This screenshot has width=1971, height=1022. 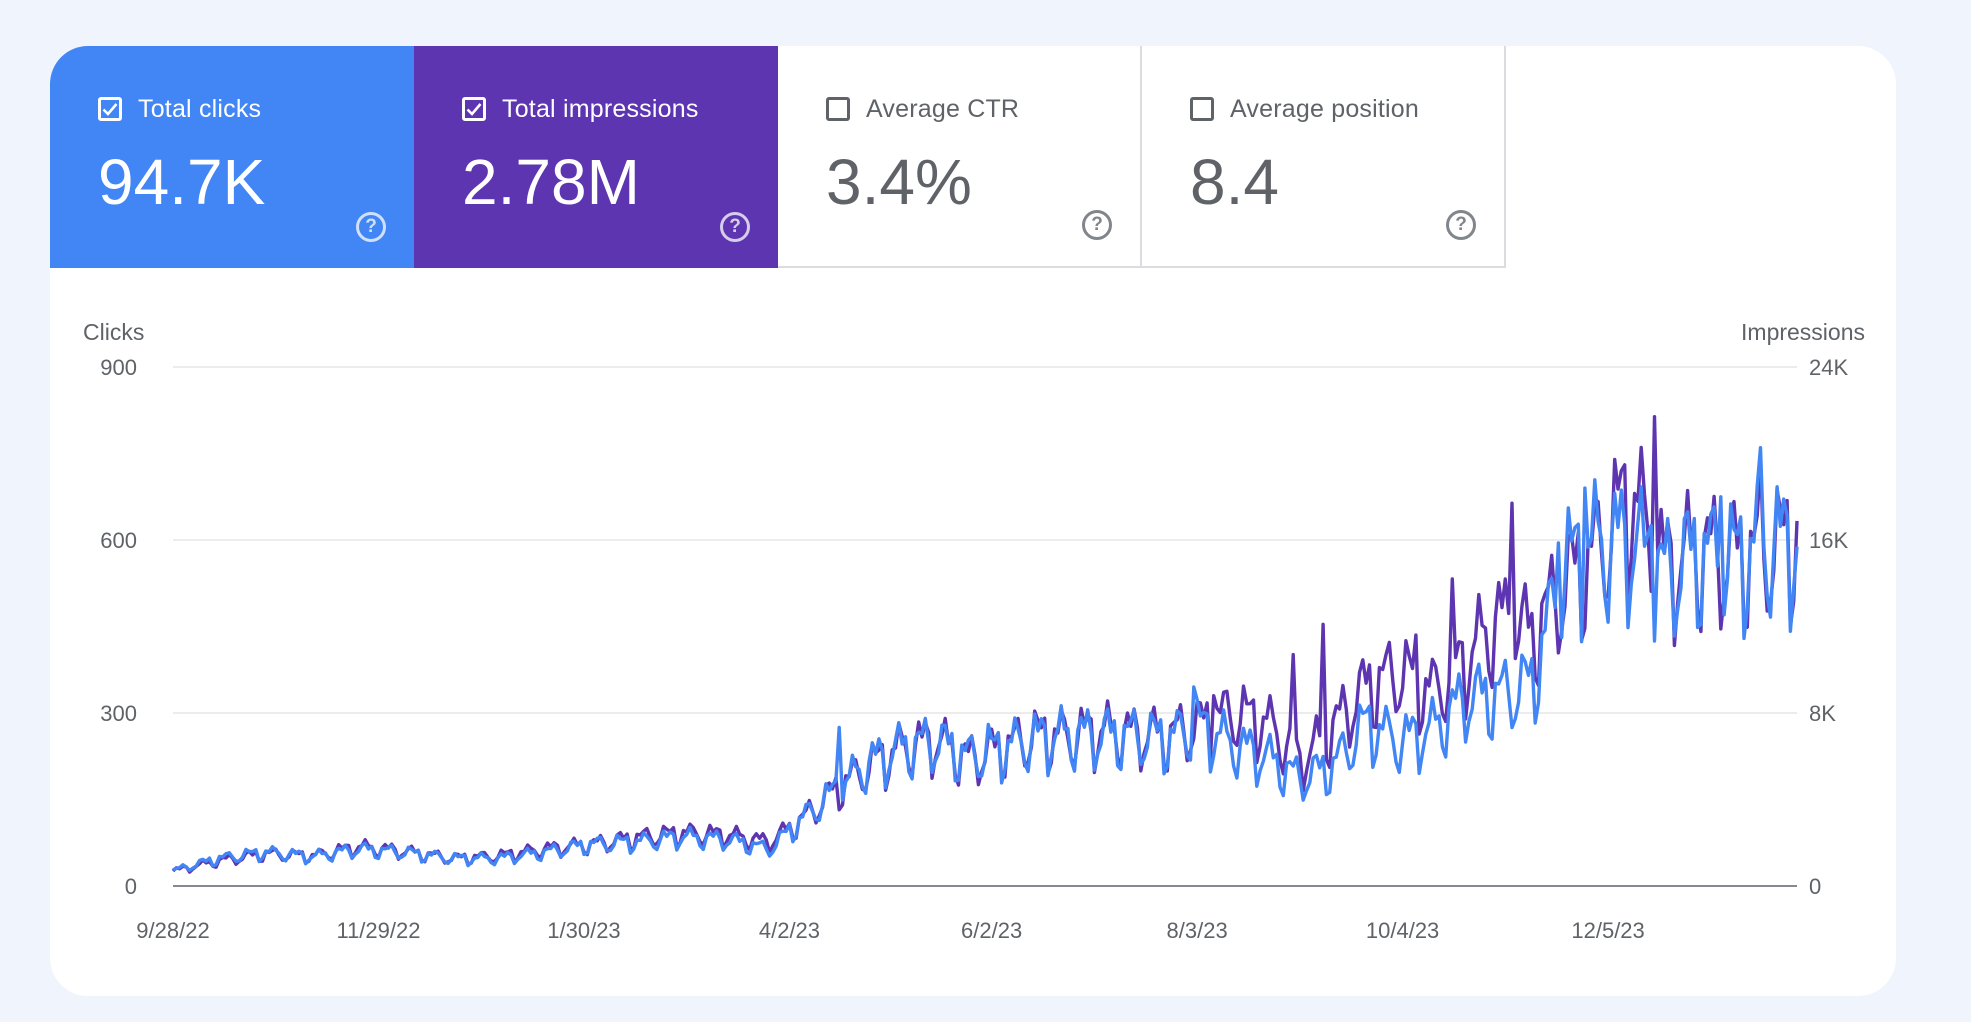 What do you see at coordinates (600, 108) in the screenshot?
I see `tile-label: Total impressions` at bounding box center [600, 108].